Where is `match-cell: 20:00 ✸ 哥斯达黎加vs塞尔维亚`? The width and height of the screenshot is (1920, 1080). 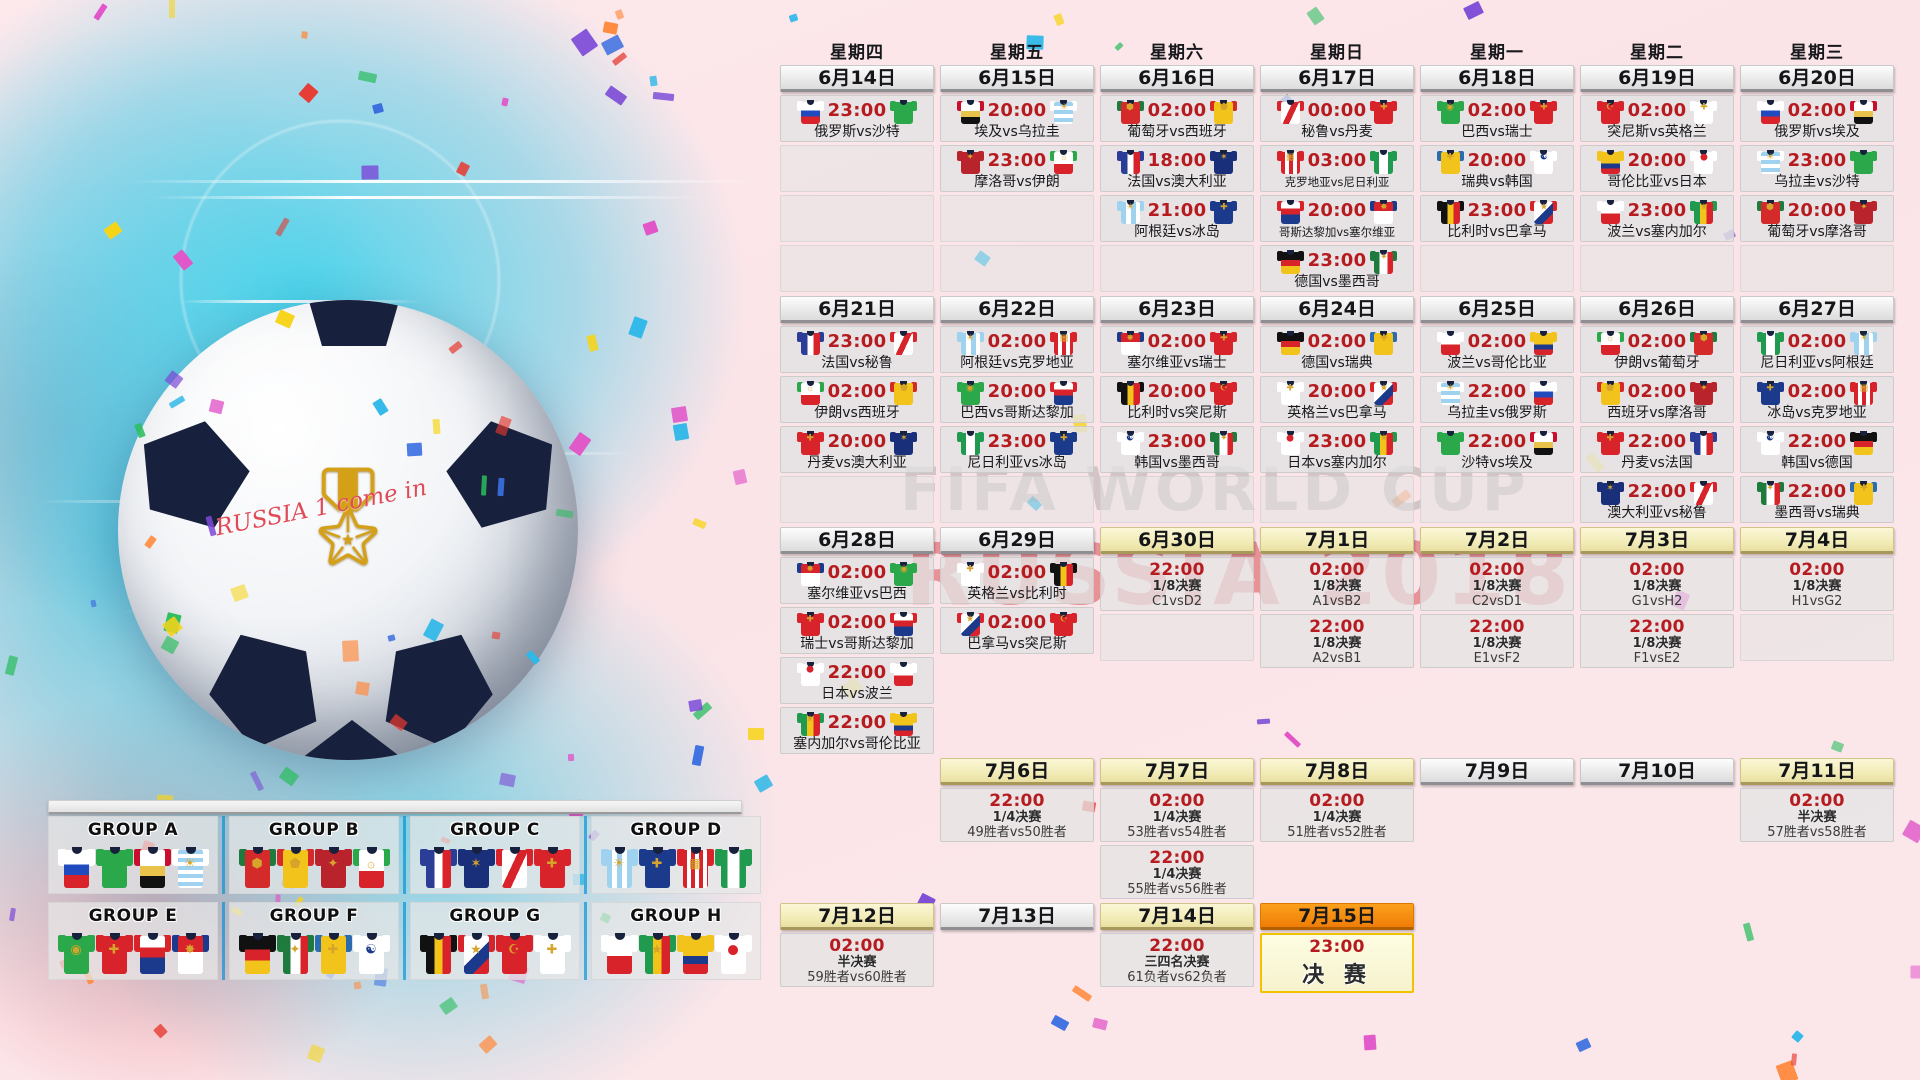
match-cell: 20:00 ✸ 哥斯达黎加vs塞尔维亚 is located at coordinates (1337, 218).